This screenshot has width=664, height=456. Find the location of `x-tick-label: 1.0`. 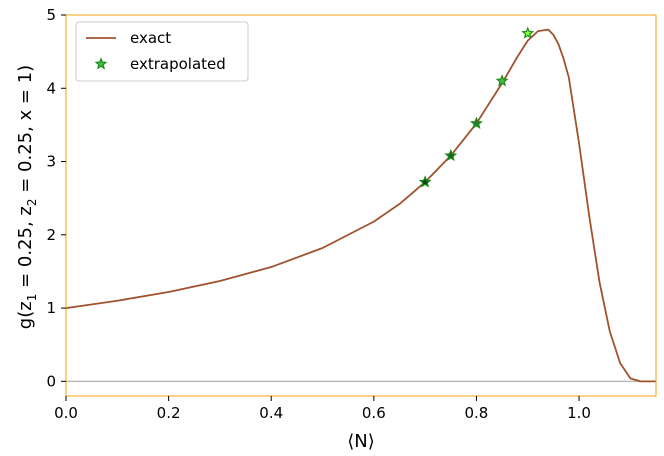

x-tick-label: 1.0 is located at coordinates (579, 413).